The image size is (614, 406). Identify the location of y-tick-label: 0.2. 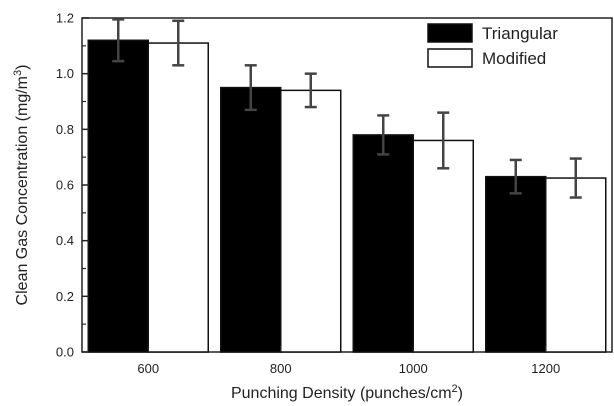
(65, 296).